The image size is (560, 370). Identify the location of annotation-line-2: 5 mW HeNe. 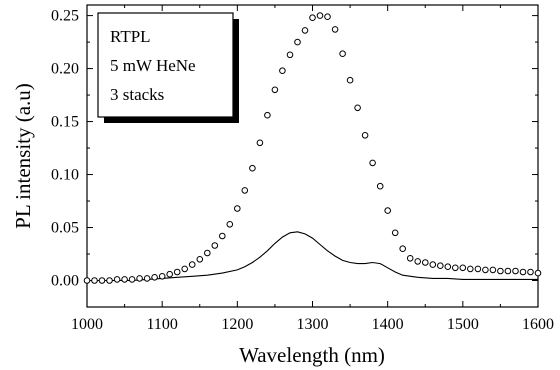
(153, 65).